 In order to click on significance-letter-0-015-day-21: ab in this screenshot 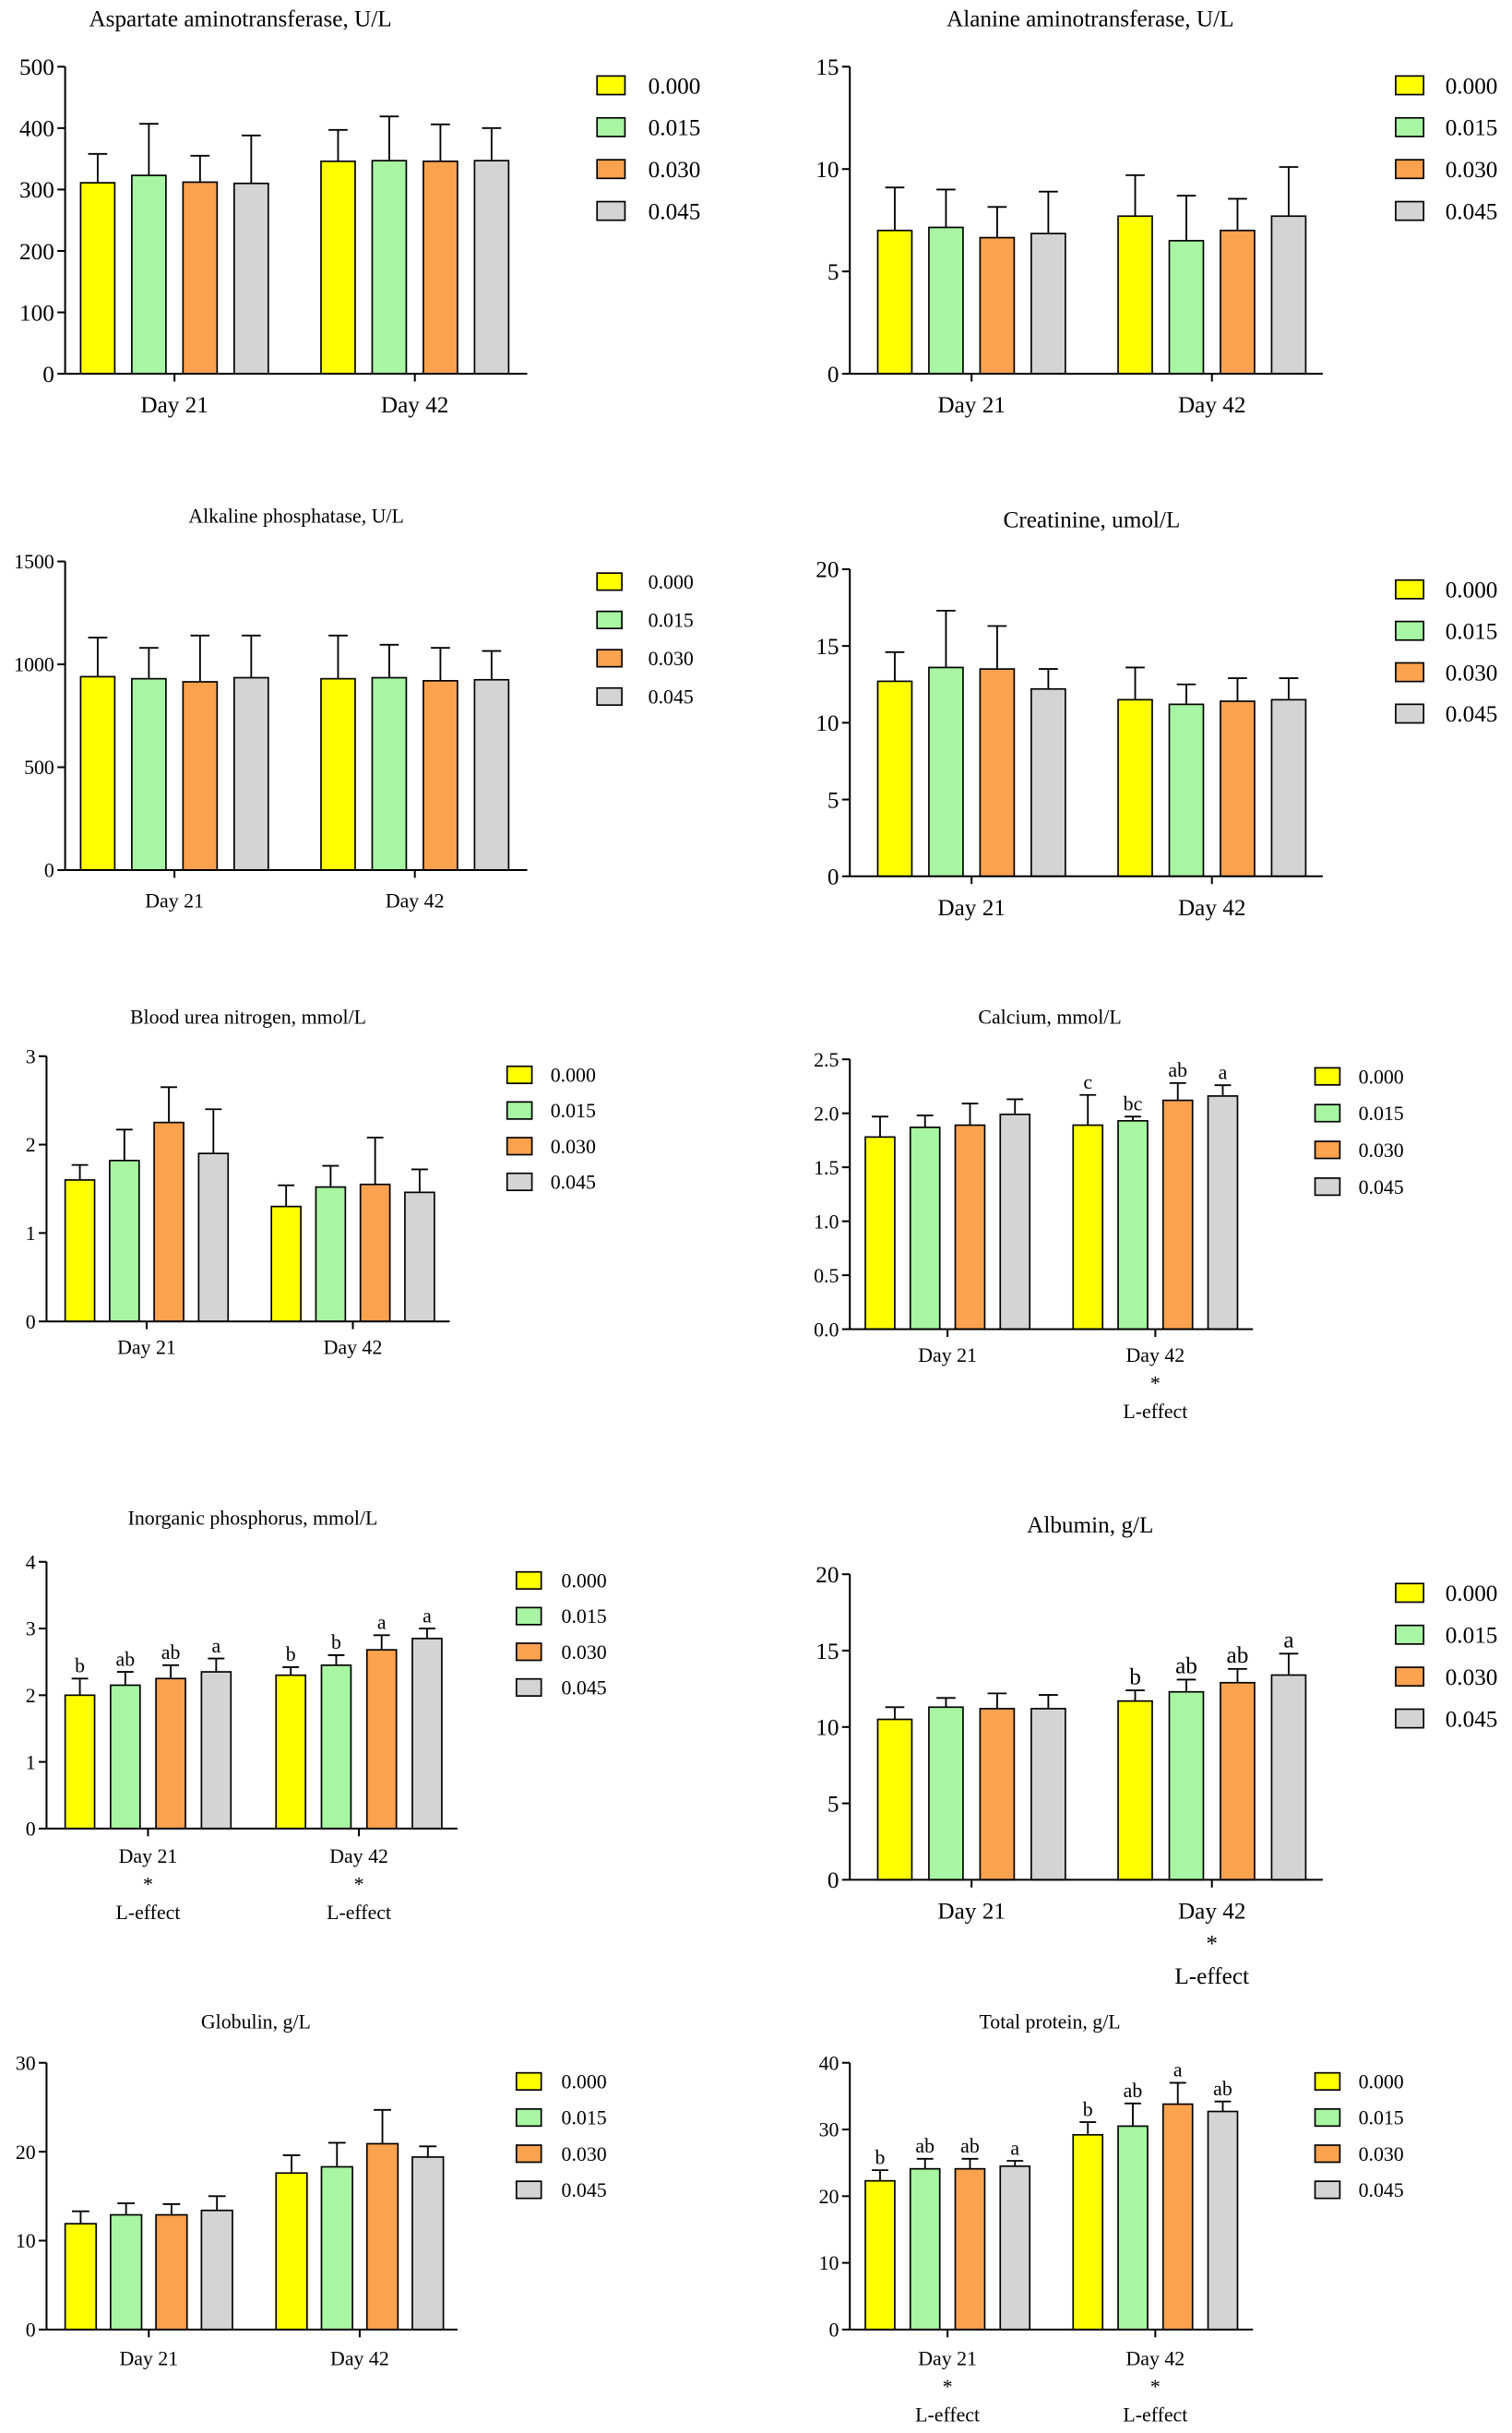, I will do `click(925, 2146)`.